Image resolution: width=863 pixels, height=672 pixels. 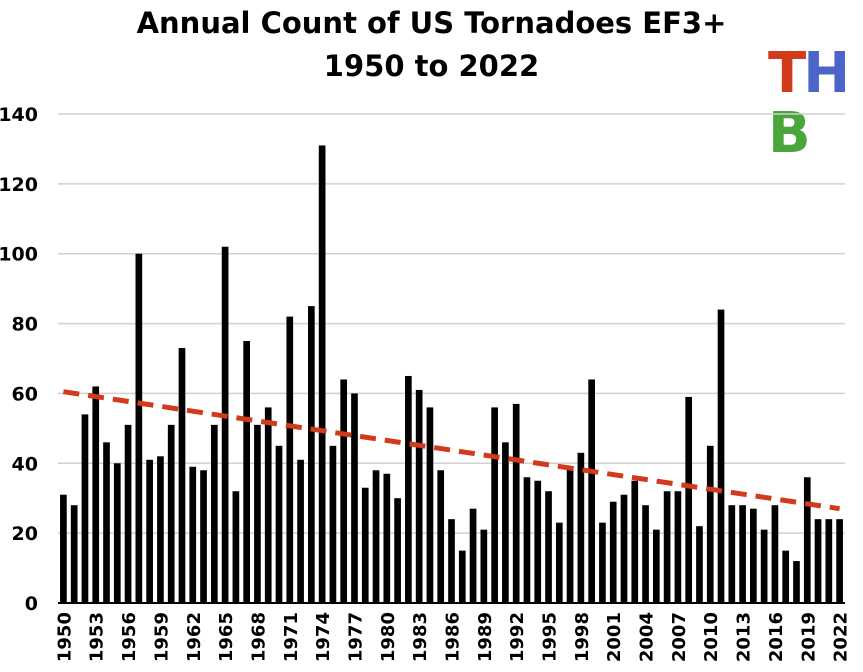 What do you see at coordinates (818, 561) in the screenshot?
I see `bar-2020` at bounding box center [818, 561].